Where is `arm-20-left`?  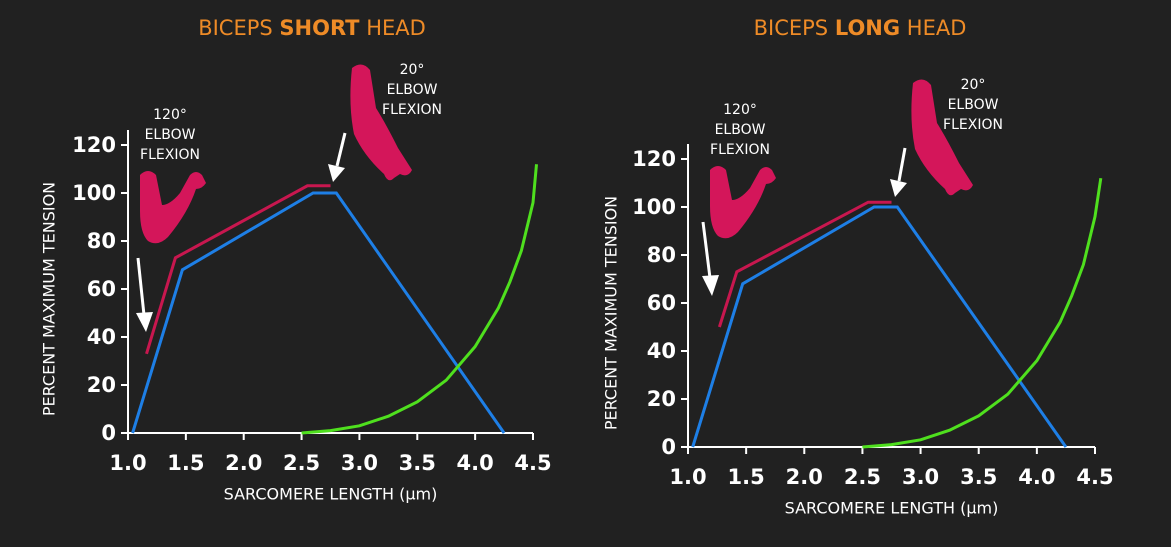
arm-20-left is located at coordinates (381, 122).